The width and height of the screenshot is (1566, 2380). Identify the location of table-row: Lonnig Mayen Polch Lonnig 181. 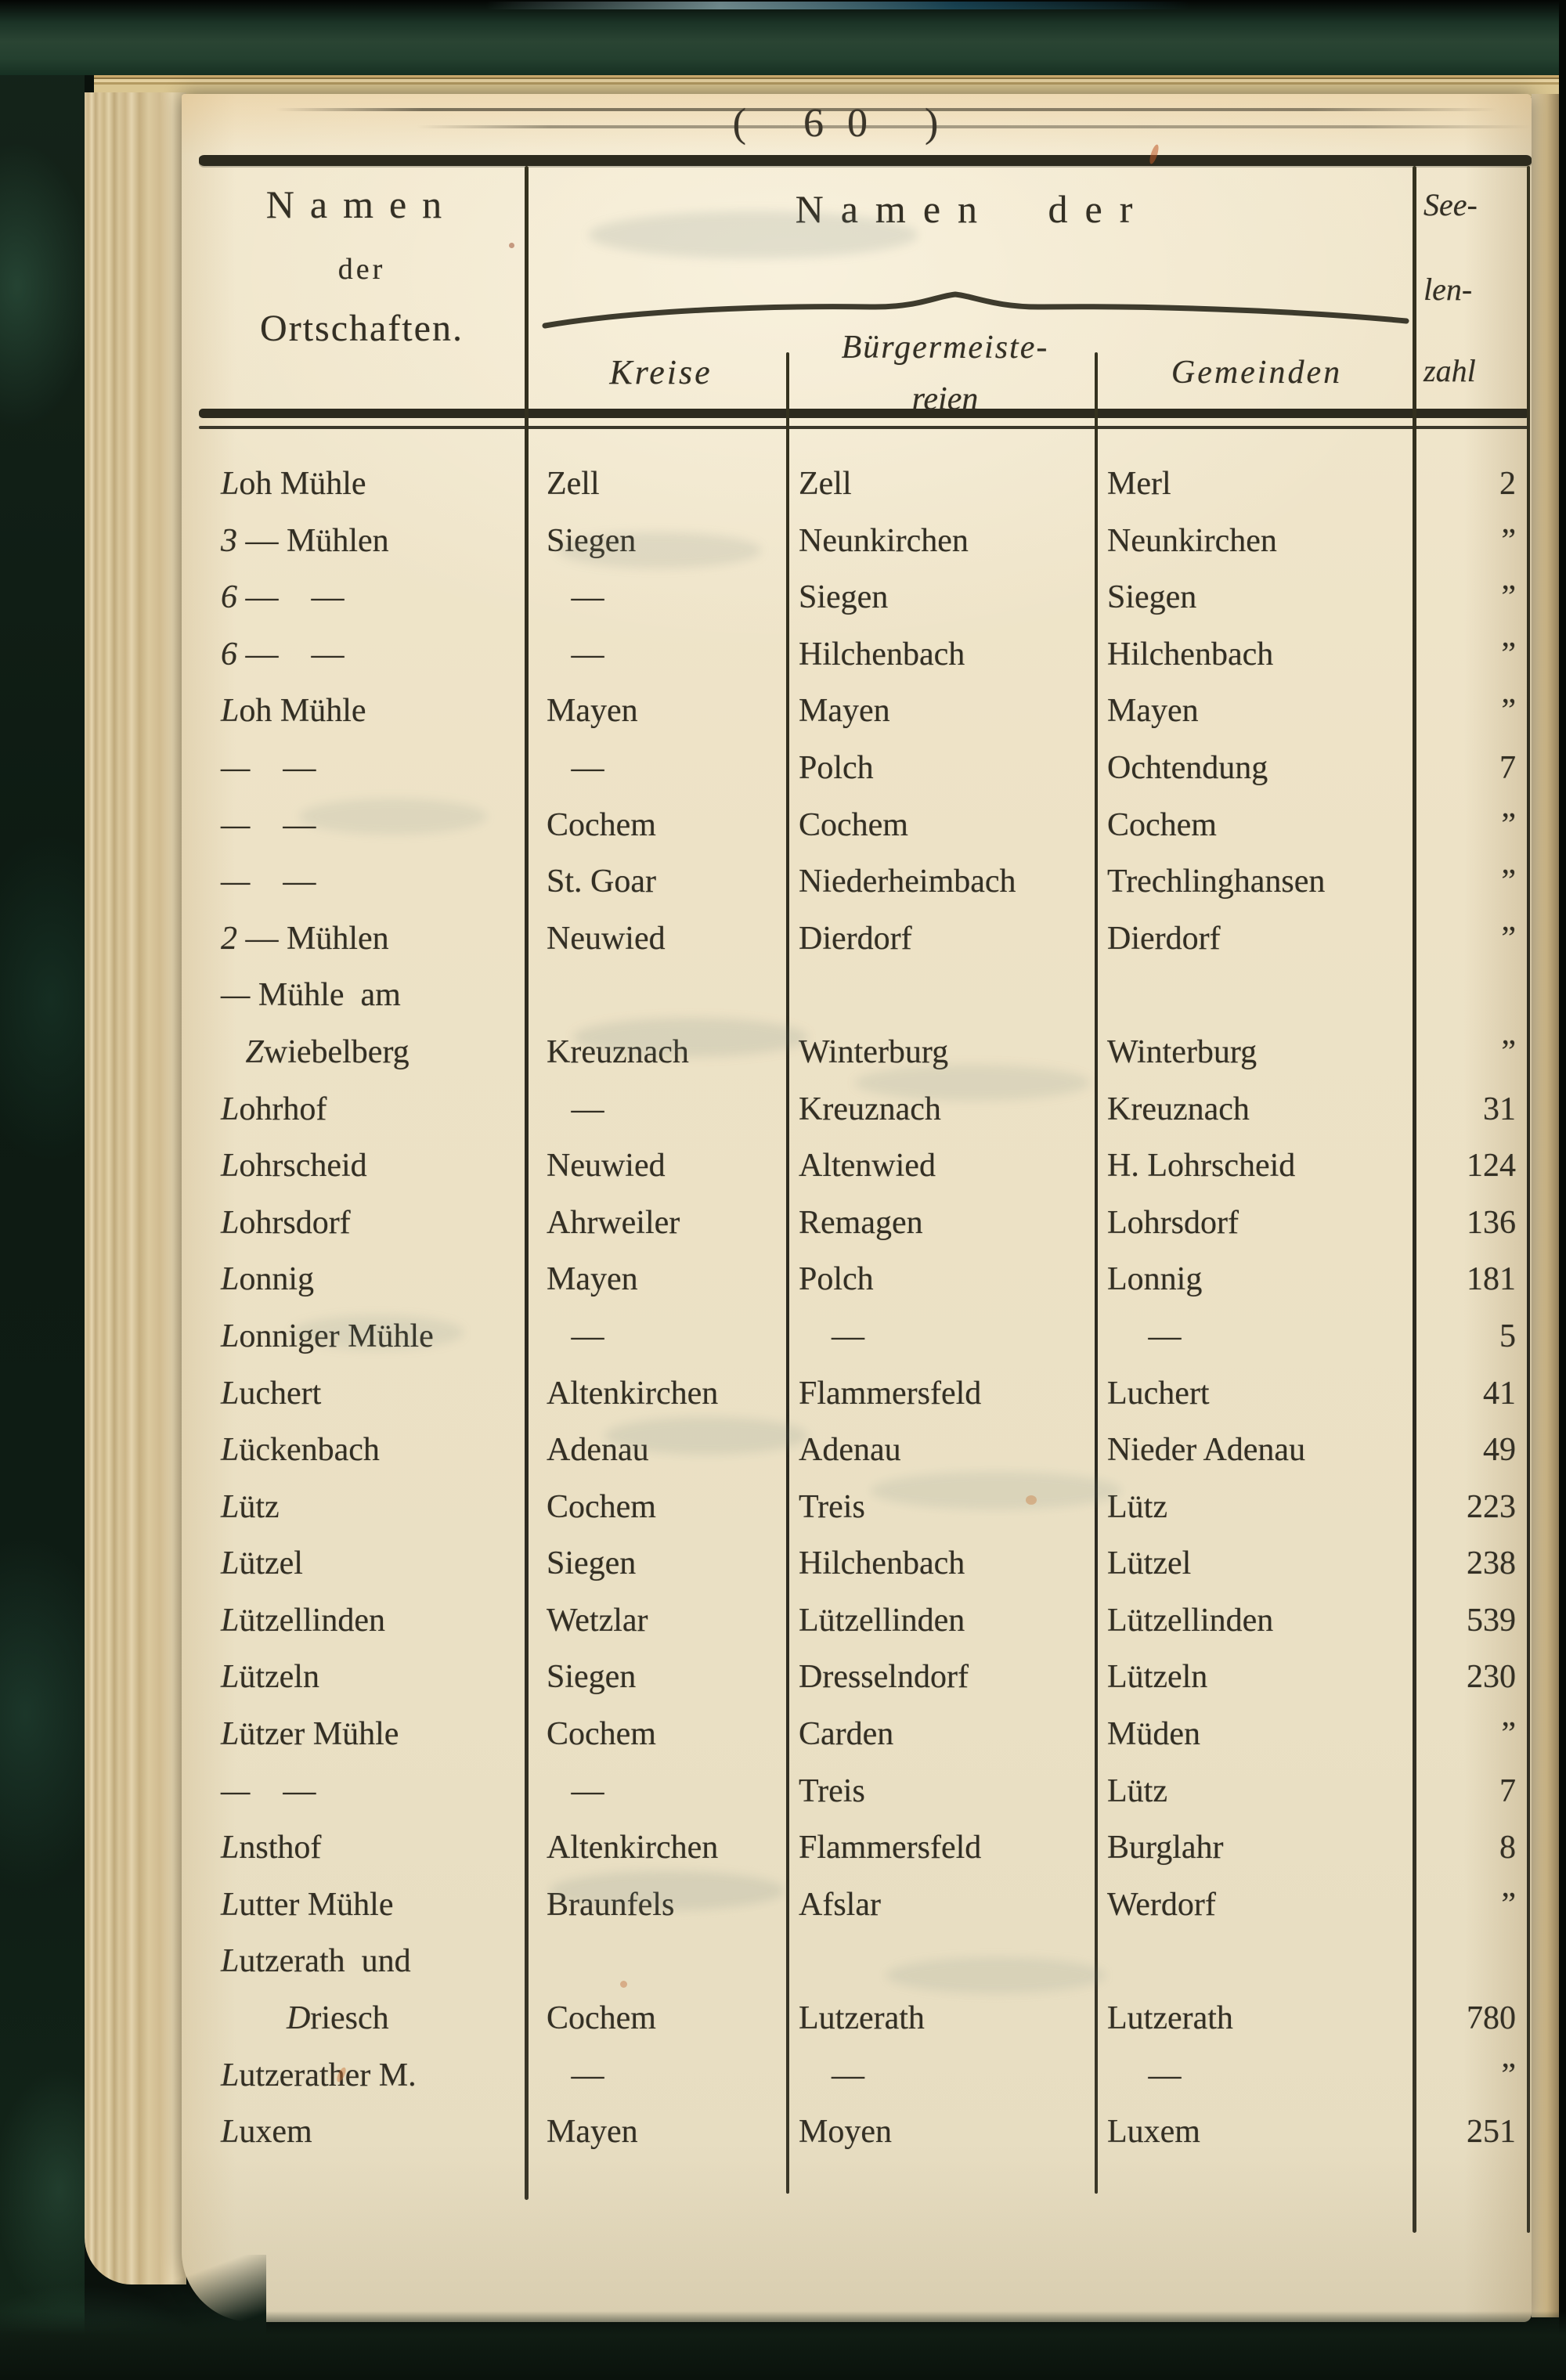
(857, 1279).